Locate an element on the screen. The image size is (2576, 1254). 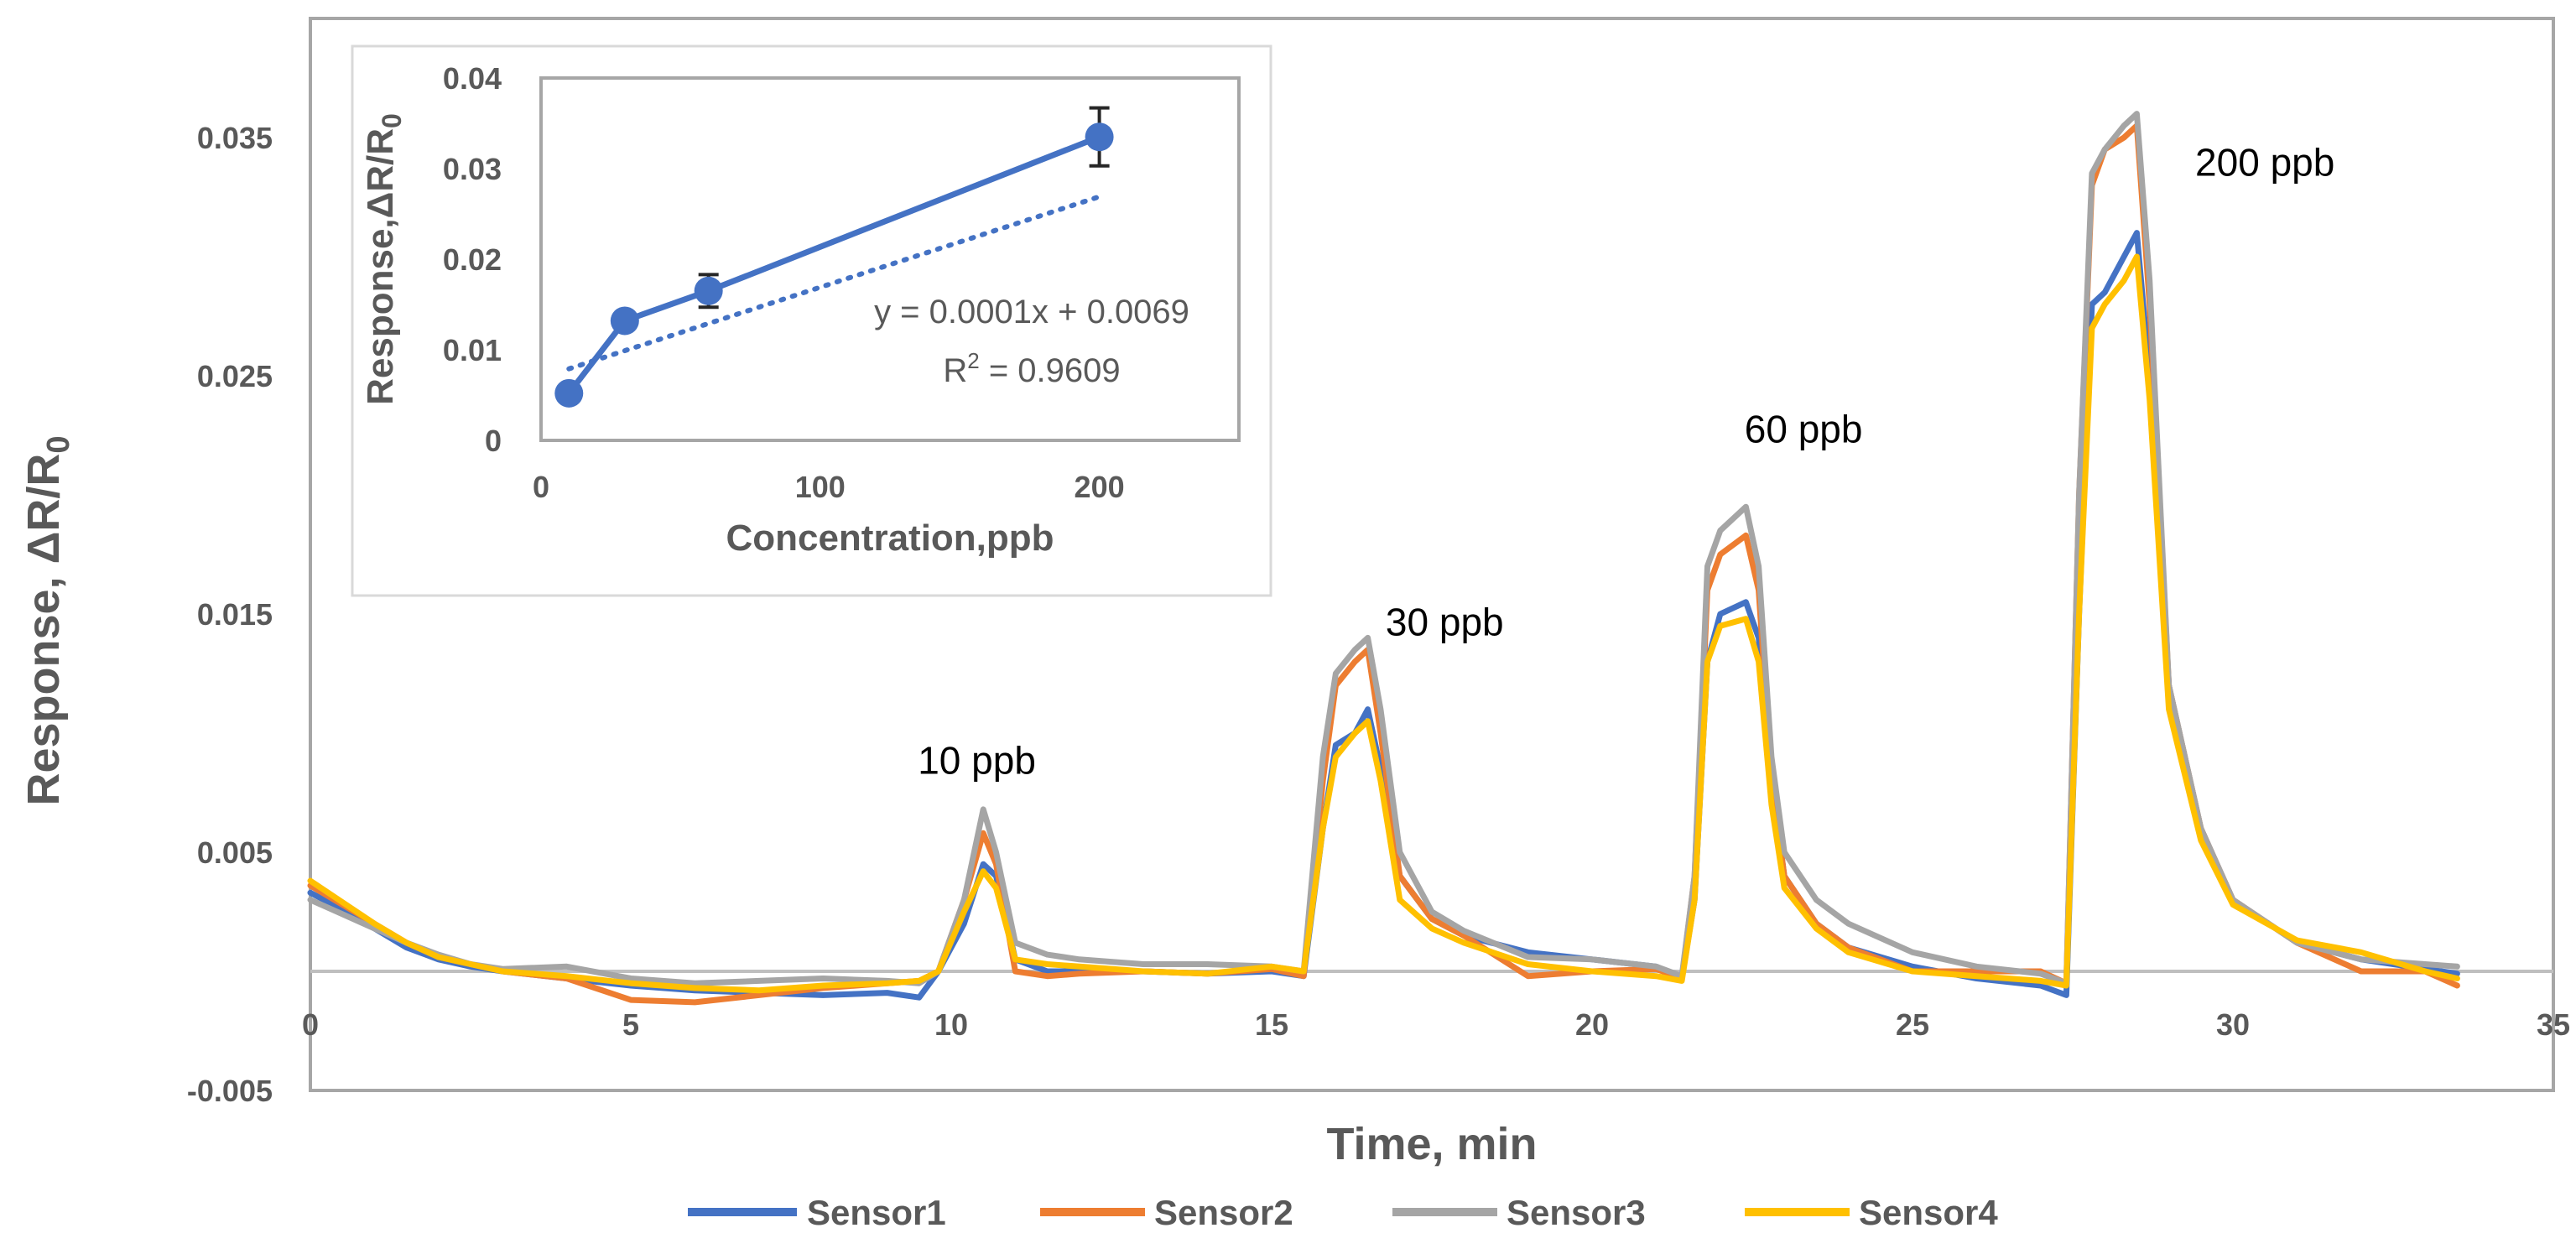
main-x-tick-label: 10 is located at coordinates (951, 1024).